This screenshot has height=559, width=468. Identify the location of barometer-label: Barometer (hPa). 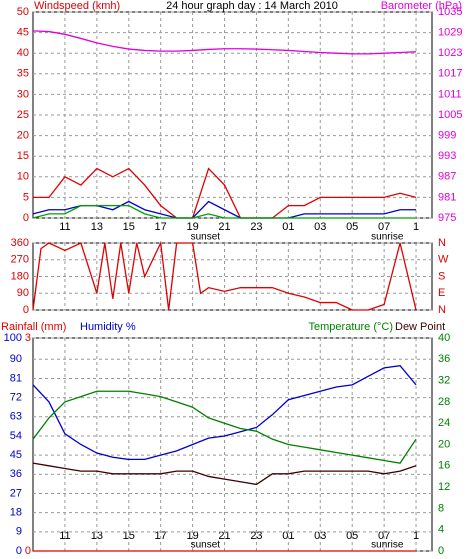
(421, 6).